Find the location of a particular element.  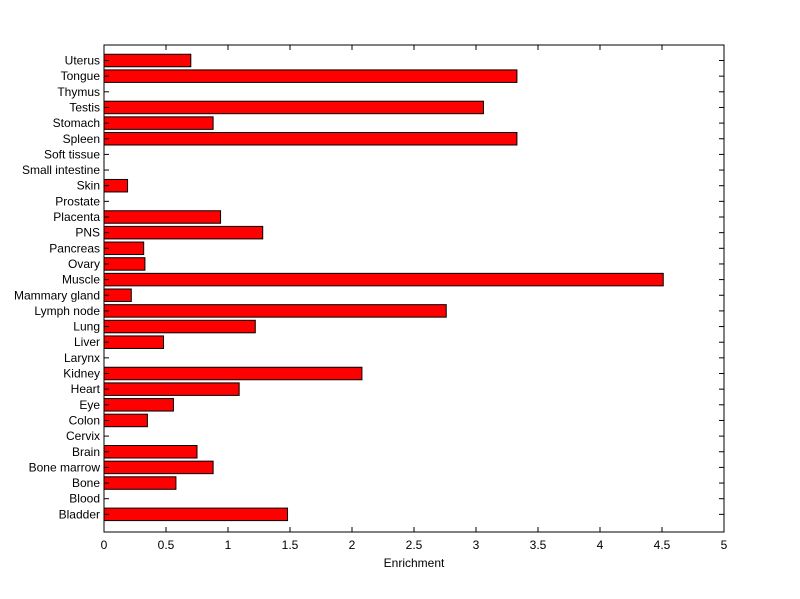

y-tick-label: Eye is located at coordinates (89, 405).